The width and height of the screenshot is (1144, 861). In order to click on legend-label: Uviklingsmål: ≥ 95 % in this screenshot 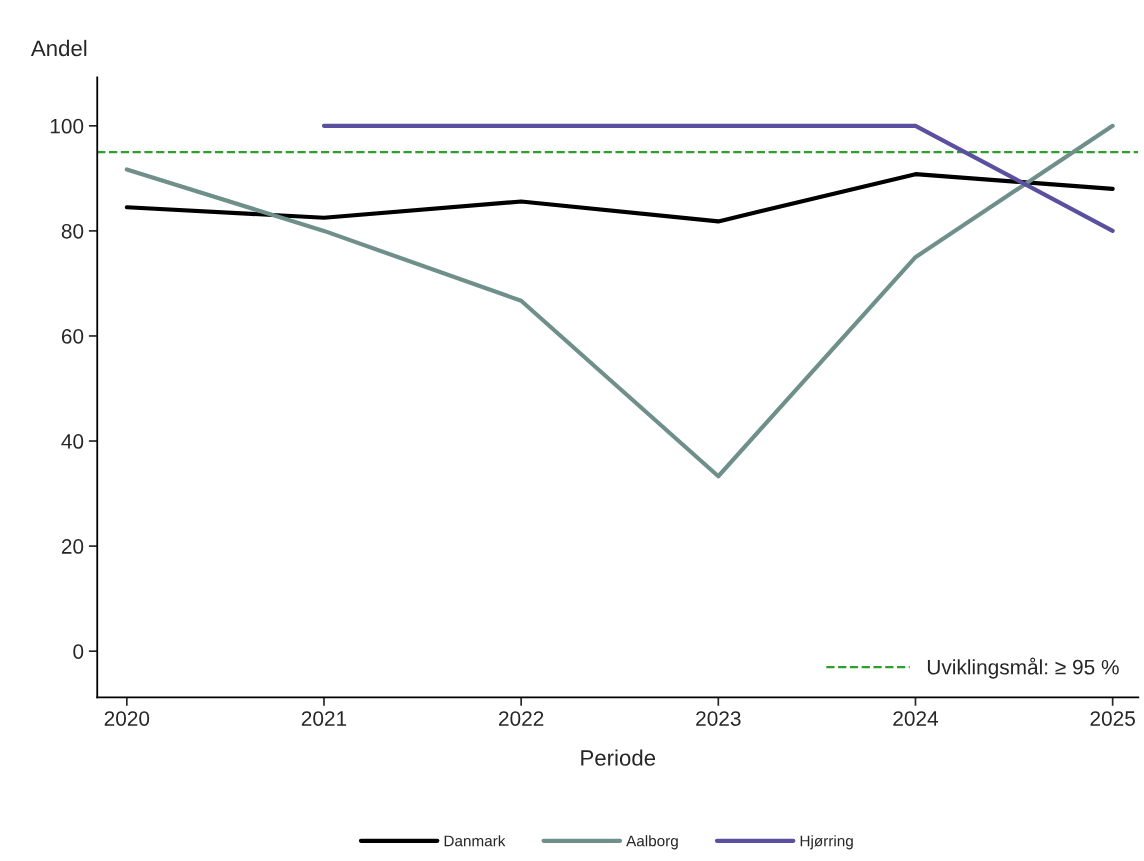, I will do `click(1023, 668)`.